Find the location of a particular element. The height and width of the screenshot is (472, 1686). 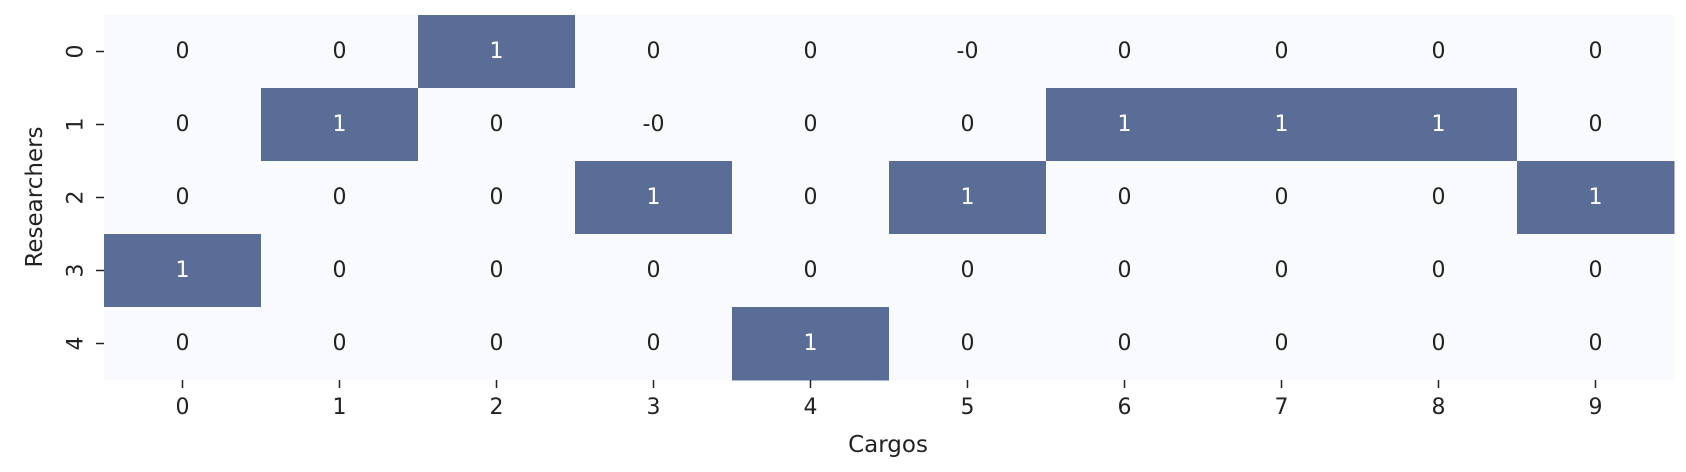

cell-value-label-r2-c4: 0 is located at coordinates (811, 197).